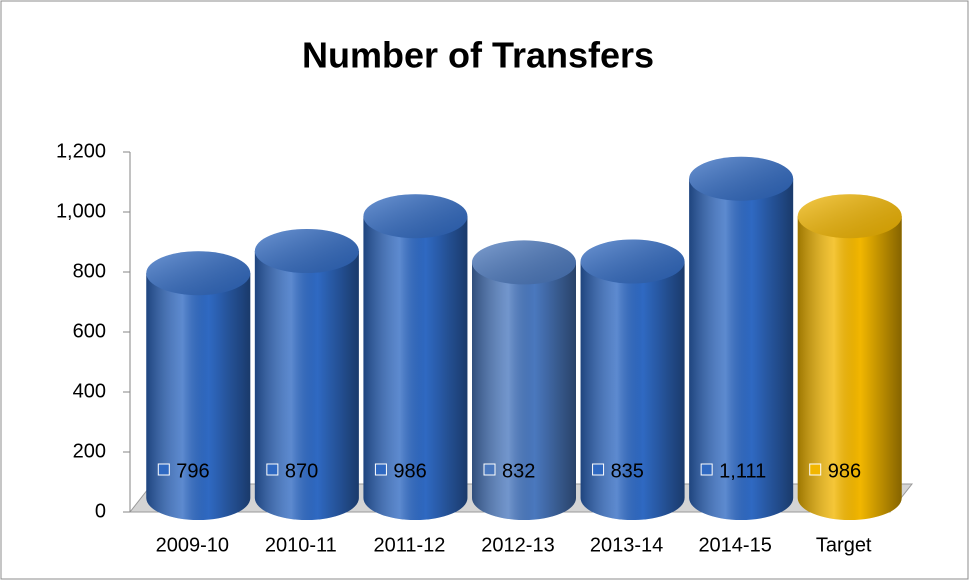  I want to click on value-label: 1,111, so click(742, 471).